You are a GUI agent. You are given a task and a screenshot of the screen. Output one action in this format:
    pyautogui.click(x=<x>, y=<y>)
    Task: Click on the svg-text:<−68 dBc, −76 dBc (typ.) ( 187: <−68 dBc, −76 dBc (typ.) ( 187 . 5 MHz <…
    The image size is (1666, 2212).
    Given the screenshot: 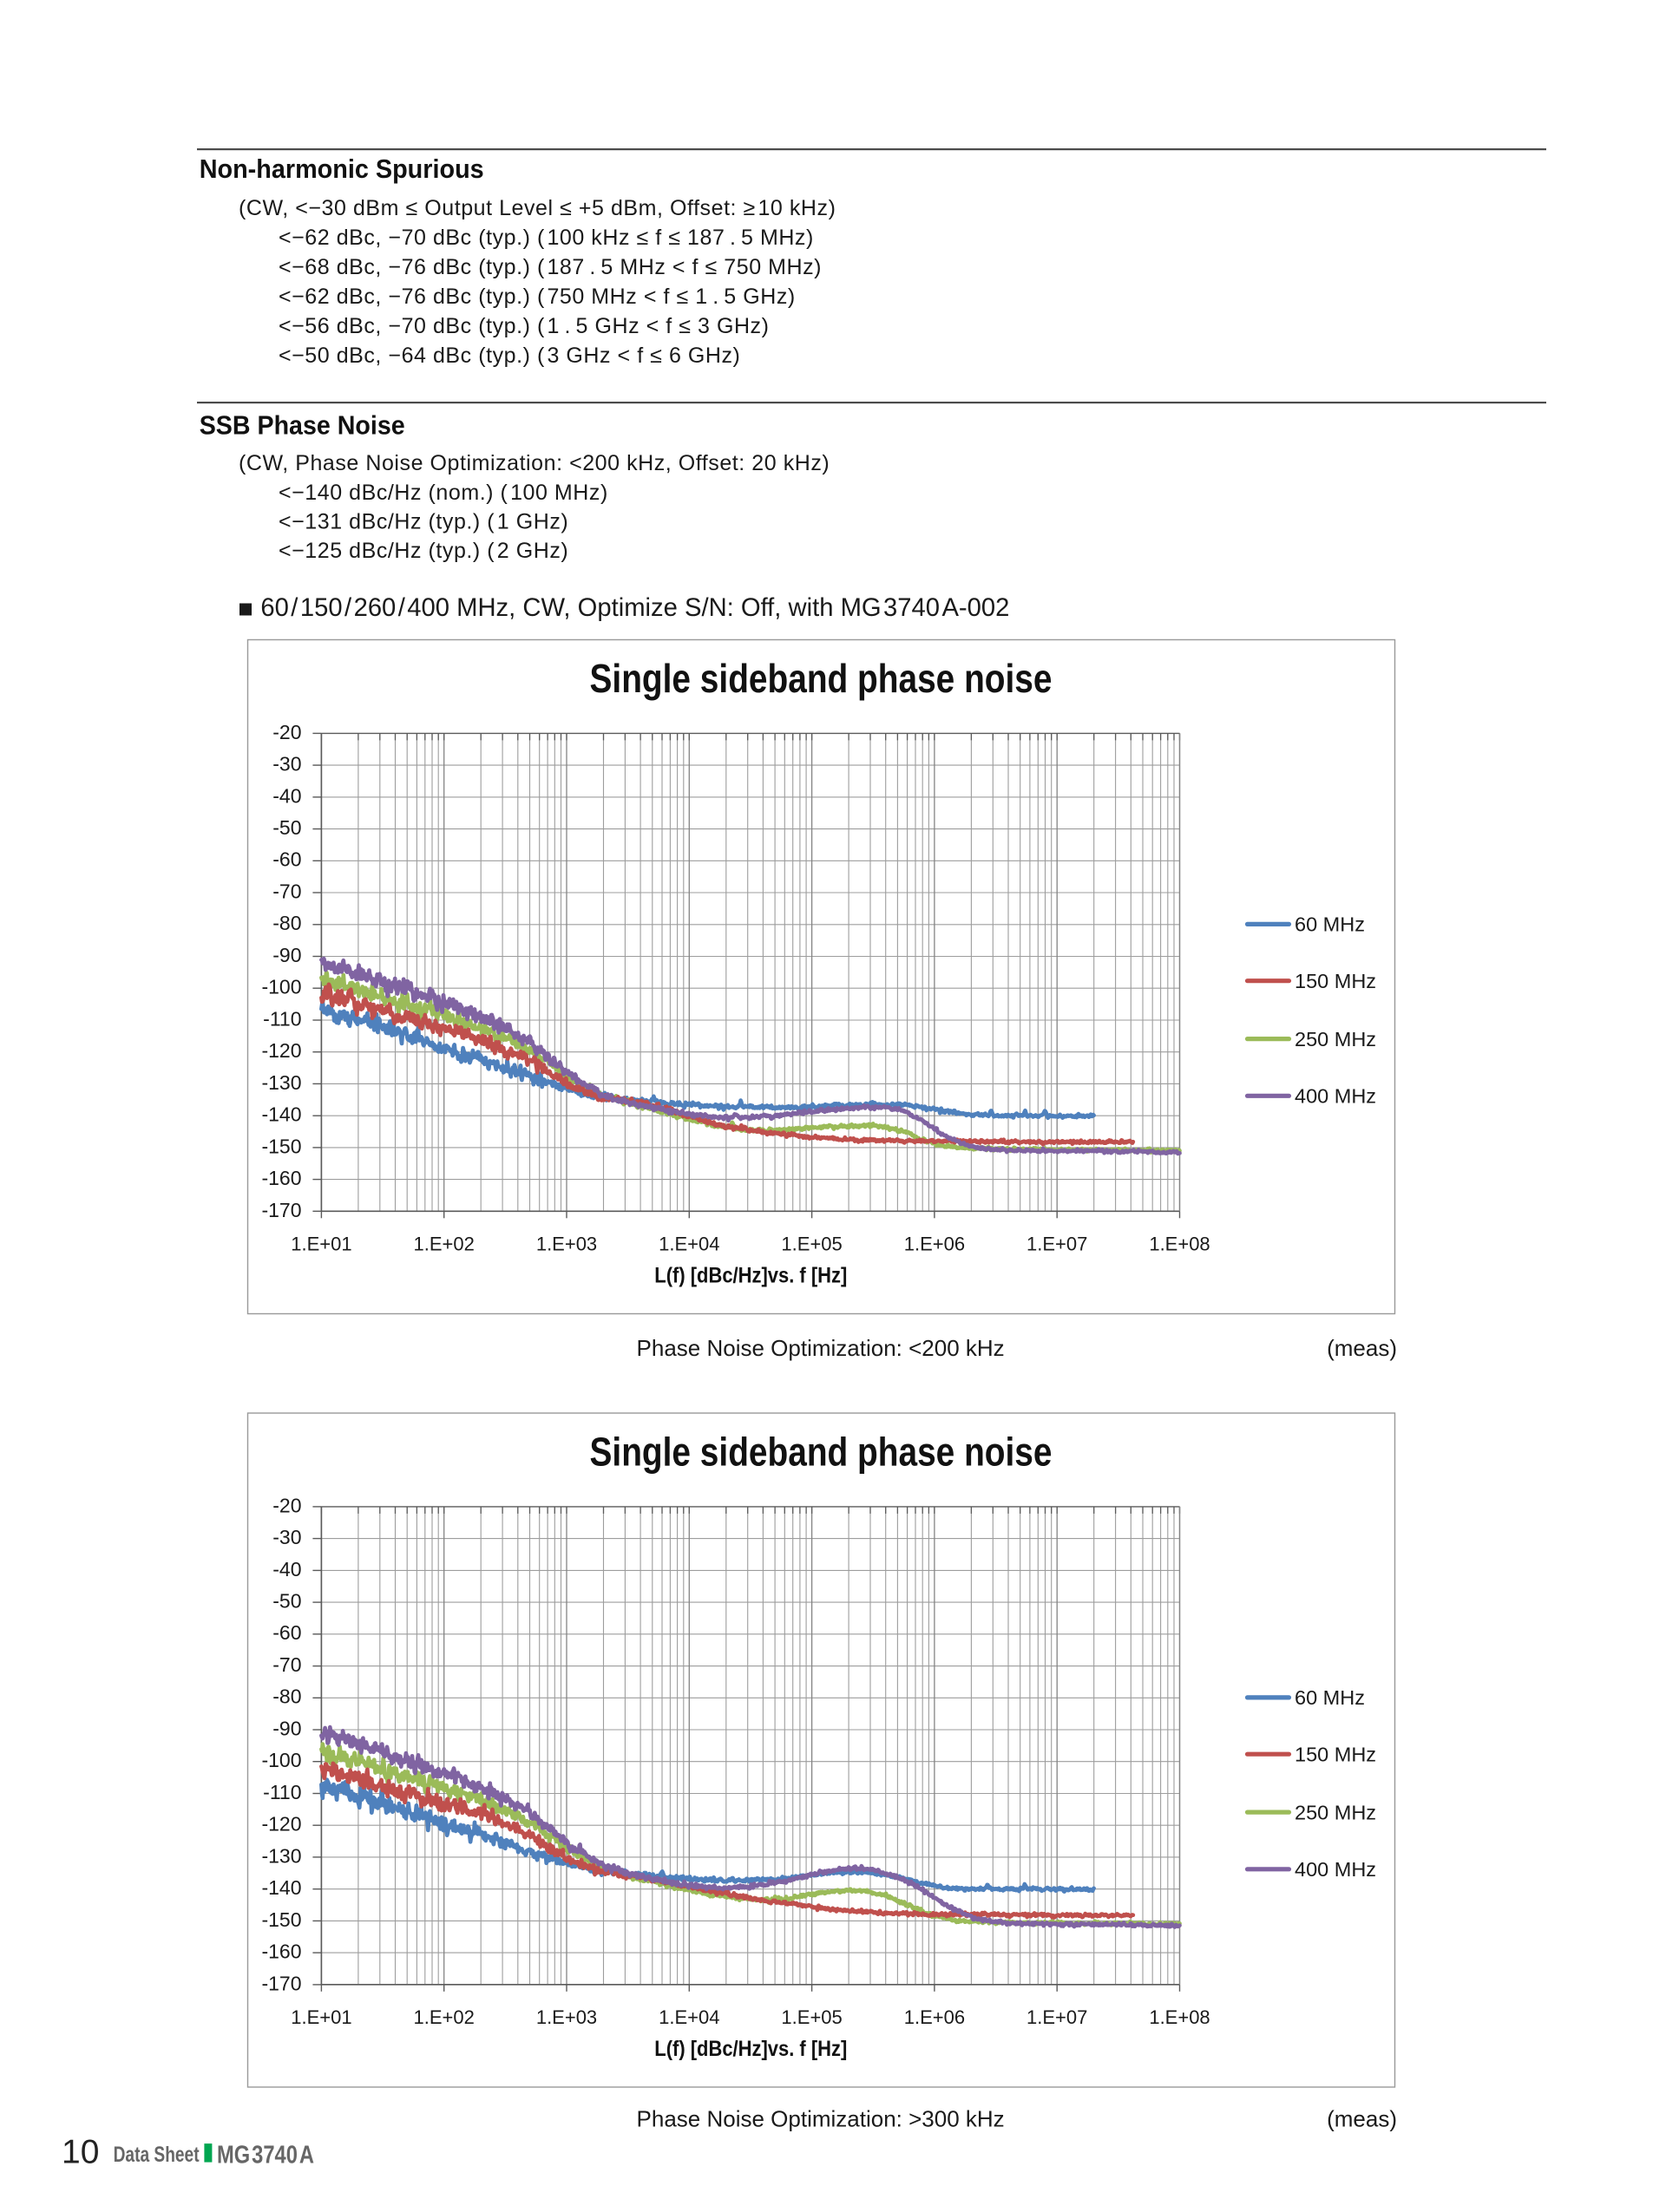 What is the action you would take?
    pyautogui.click(x=550, y=267)
    